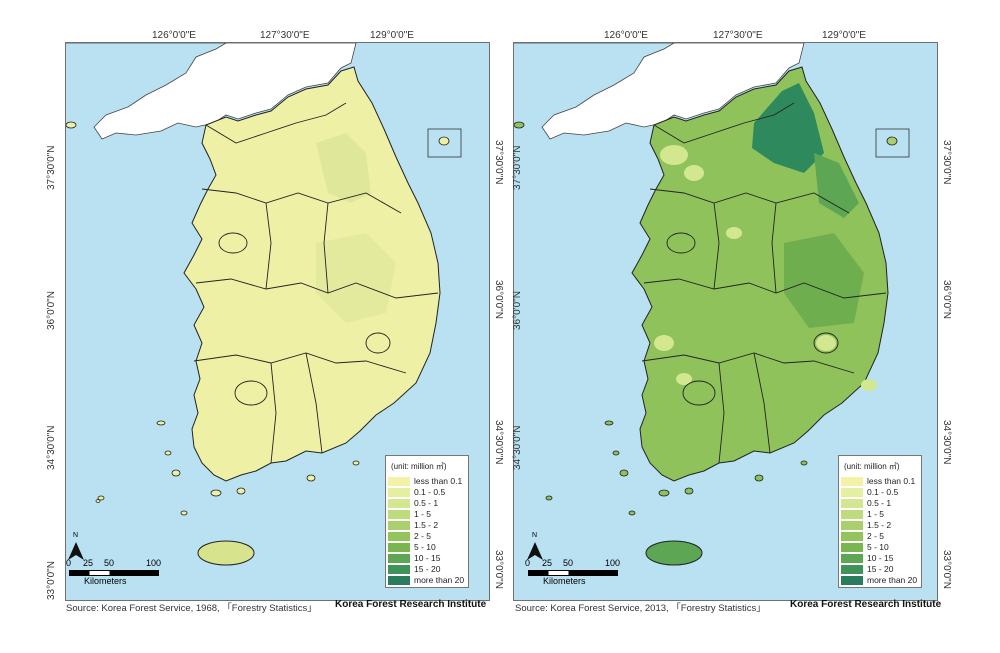  What do you see at coordinates (891, 481) in the screenshot?
I see `legend-label: less than 0.1` at bounding box center [891, 481].